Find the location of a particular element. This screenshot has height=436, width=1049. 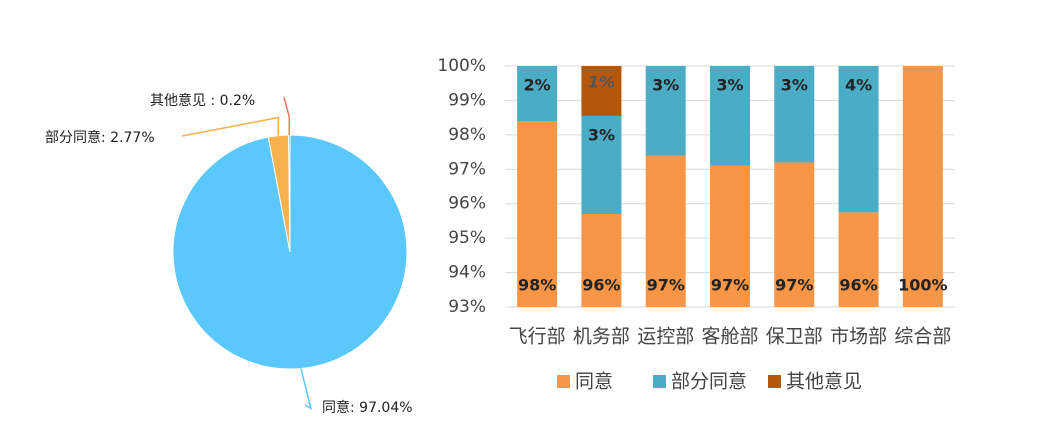

data-label: 1% is located at coordinates (601, 82).